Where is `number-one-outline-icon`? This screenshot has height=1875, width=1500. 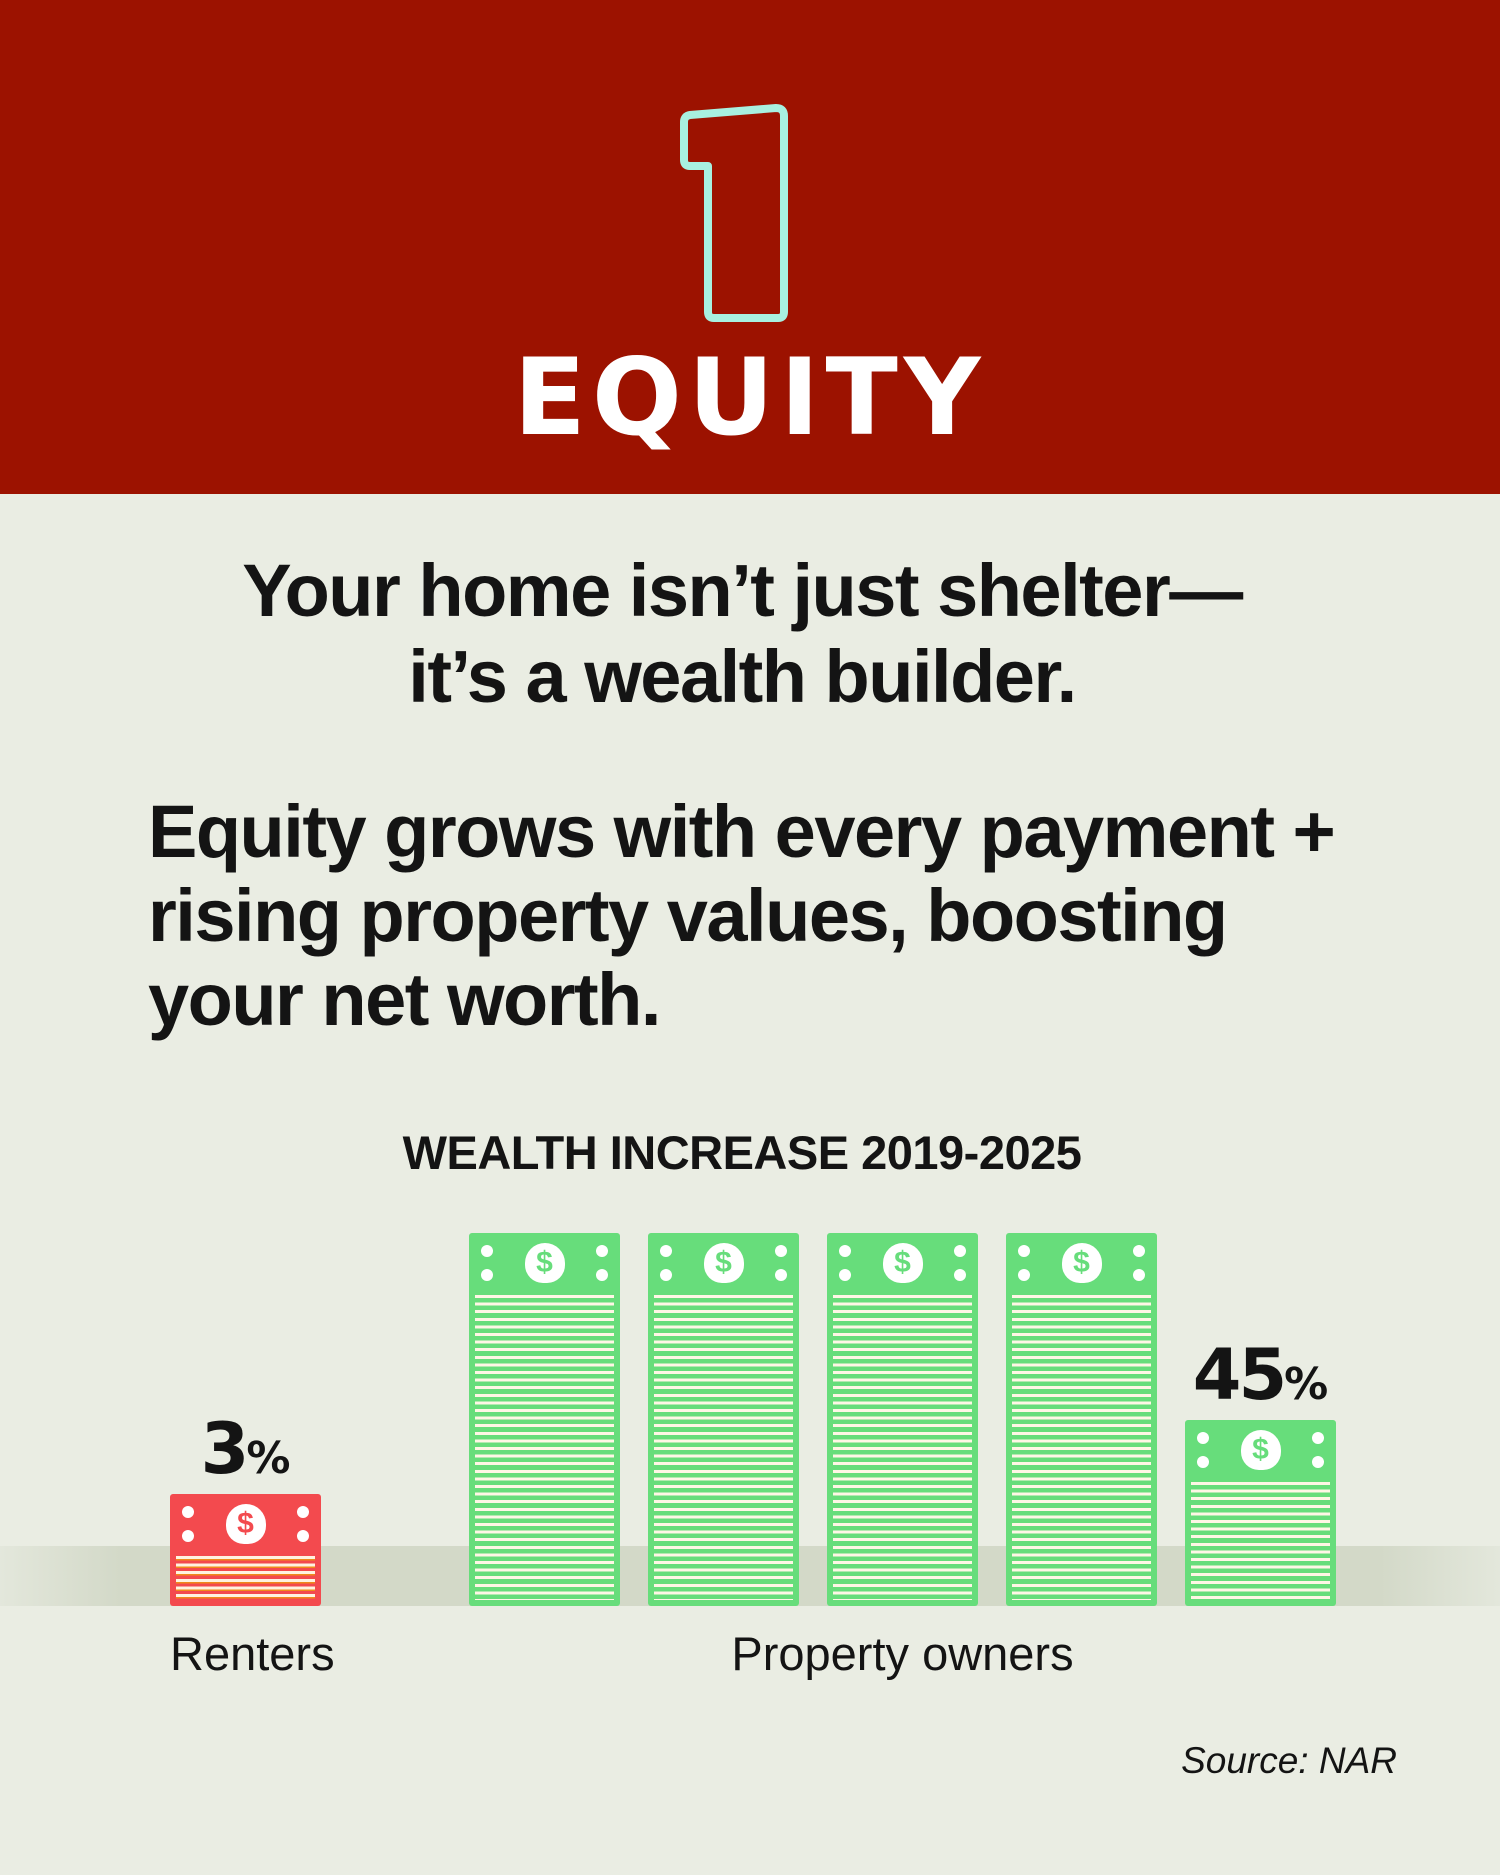
number-one-outline-icon is located at coordinates (734, 213).